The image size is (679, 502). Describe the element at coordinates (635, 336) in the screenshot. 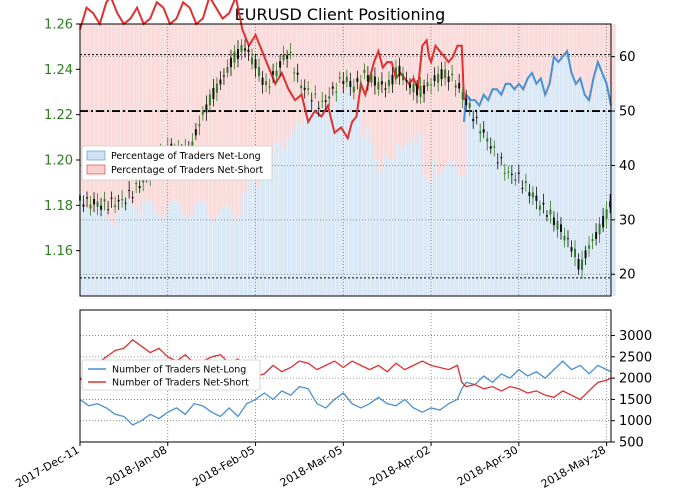

I see `y-tick-label-bottom: 3000` at that location.